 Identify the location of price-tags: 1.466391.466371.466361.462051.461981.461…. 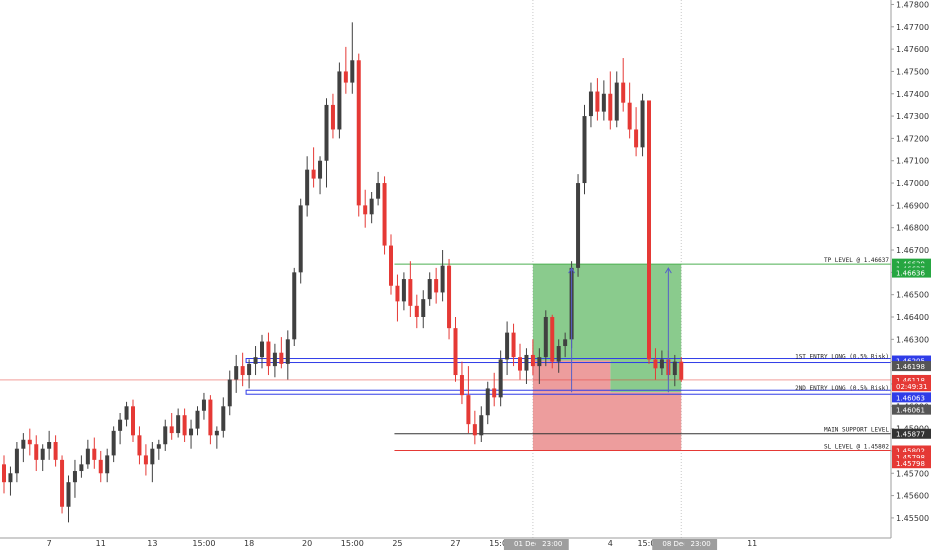
(911, 363).